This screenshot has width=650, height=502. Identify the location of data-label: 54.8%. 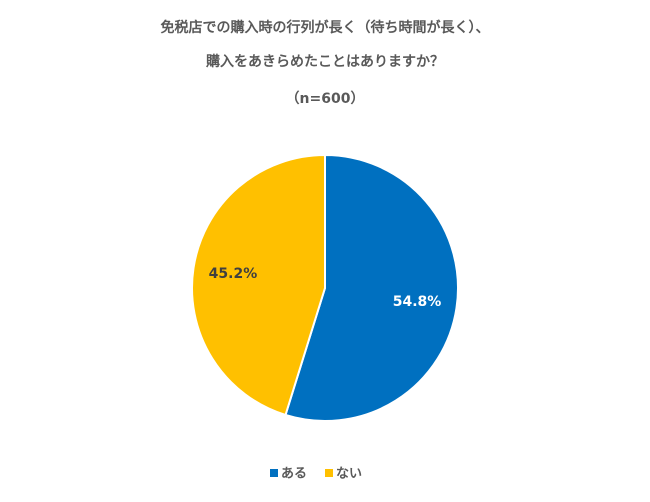
(417, 302).